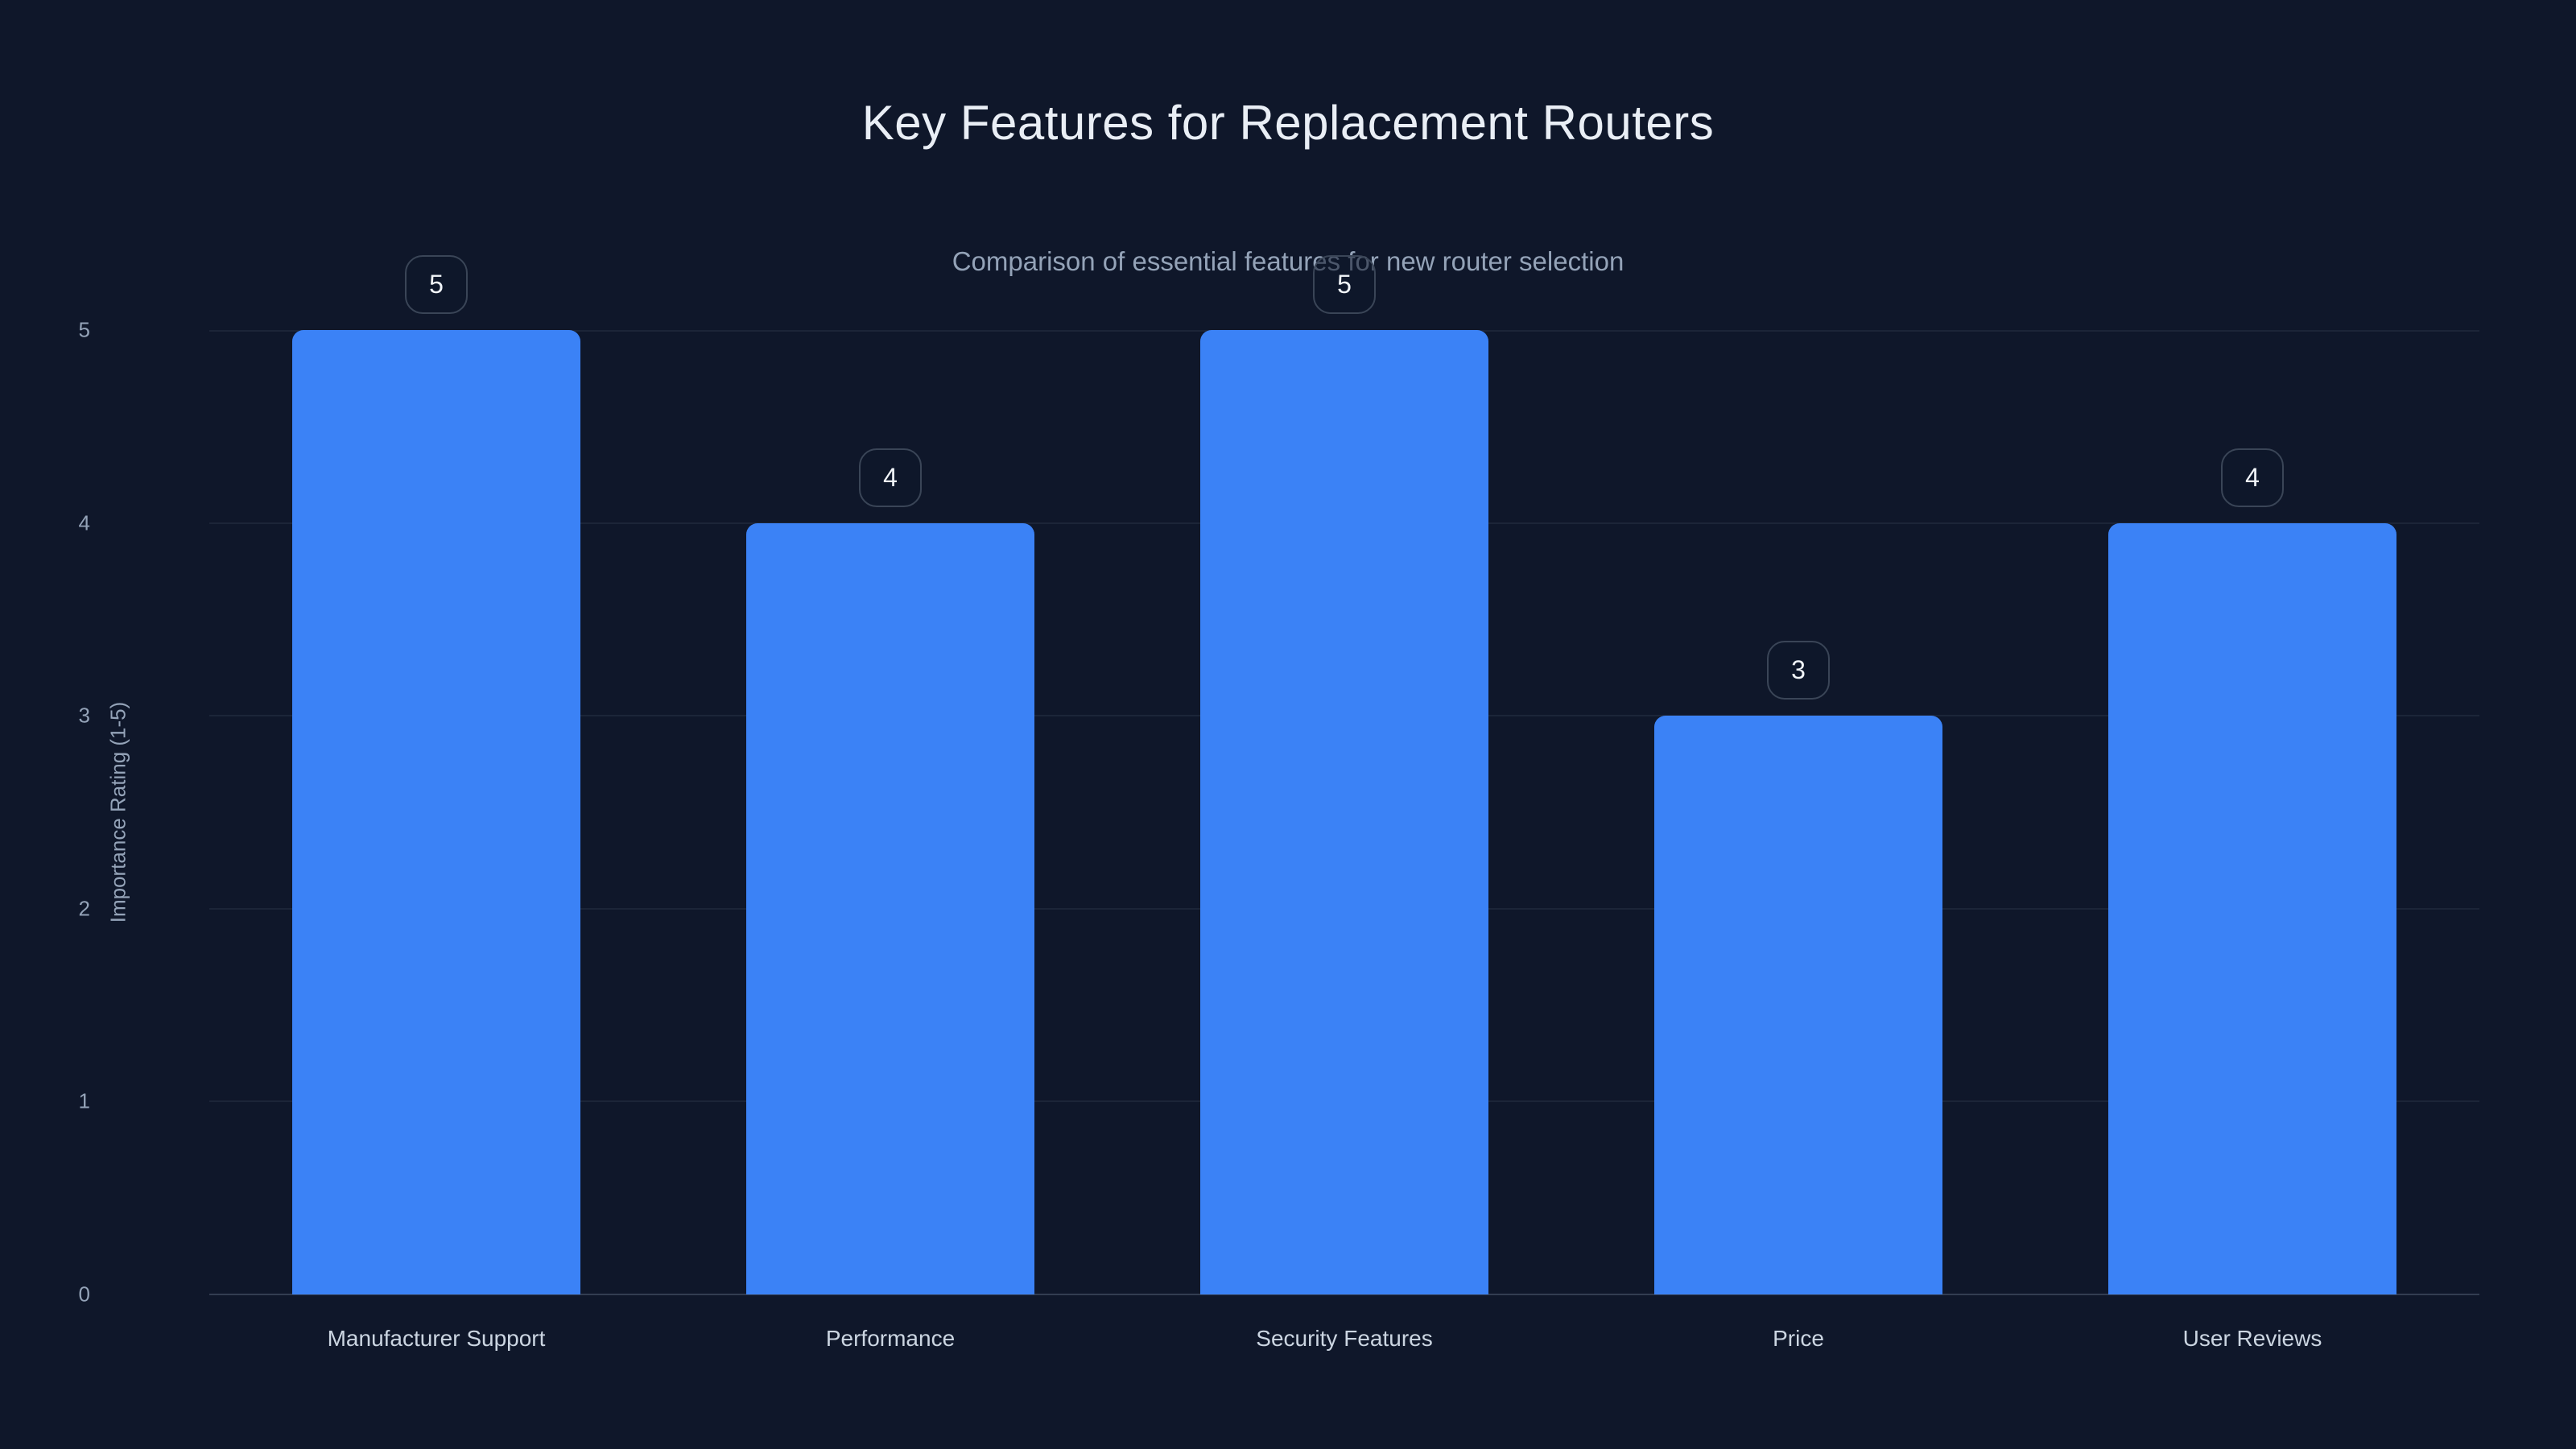 This screenshot has width=2576, height=1449. What do you see at coordinates (84, 908) in the screenshot?
I see `y-tick-label-2: 2` at bounding box center [84, 908].